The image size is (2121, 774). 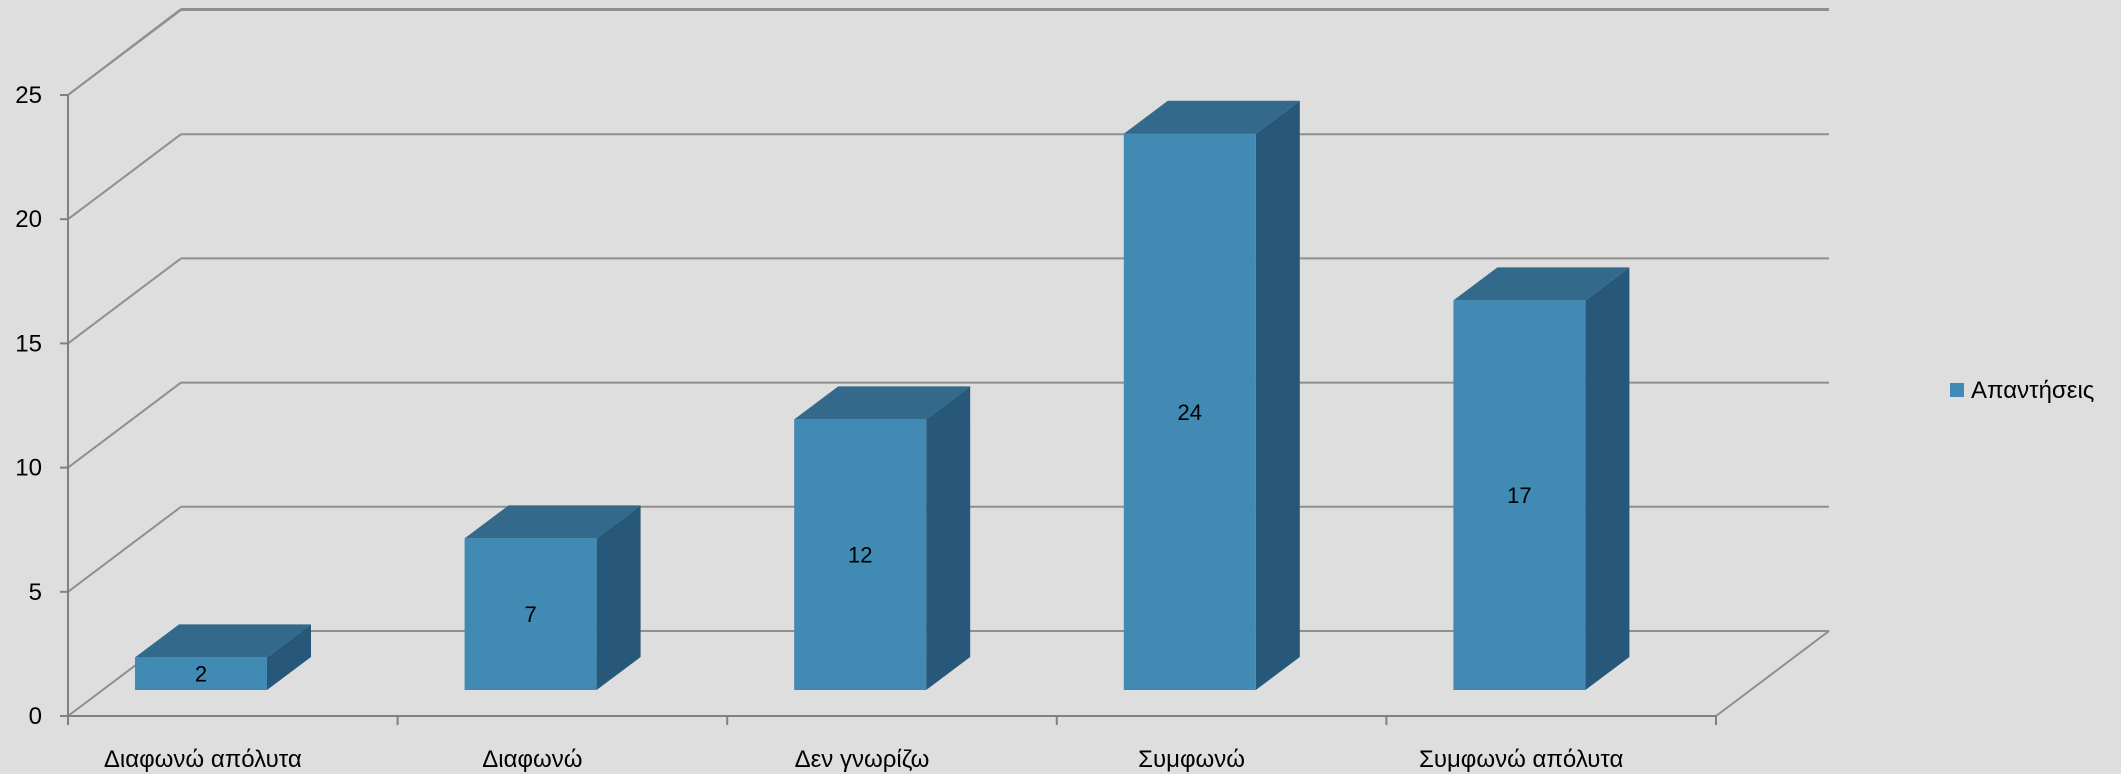 I want to click on bar: 7, so click(x=552, y=597).